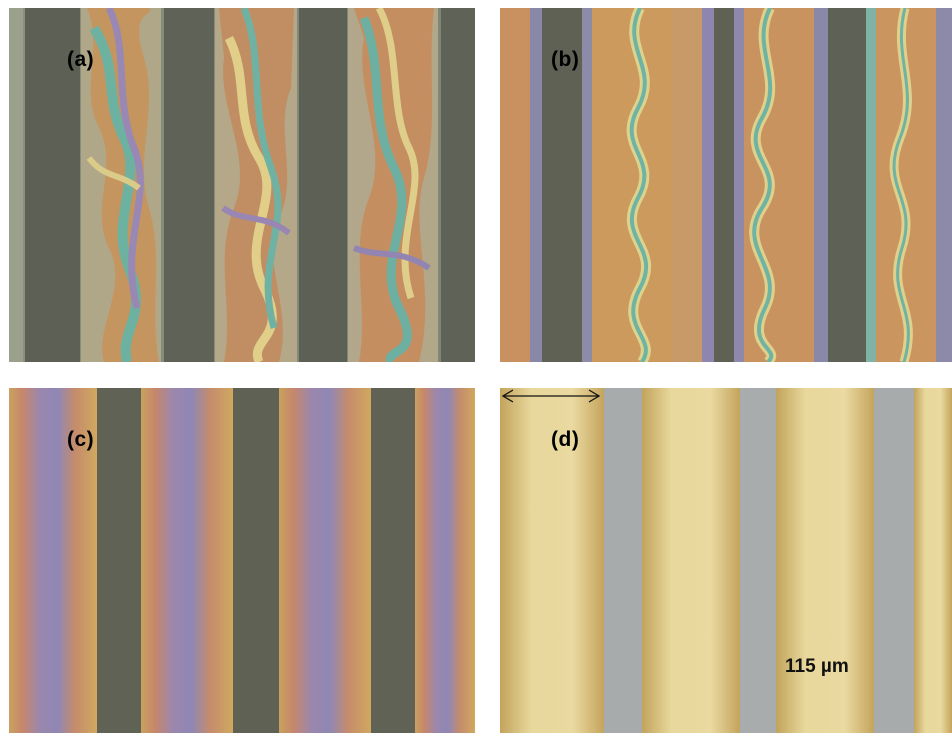 The width and height of the screenshot is (952, 733). What do you see at coordinates (551, 396) in the screenshot?
I see `scale-bar-arrow` at bounding box center [551, 396].